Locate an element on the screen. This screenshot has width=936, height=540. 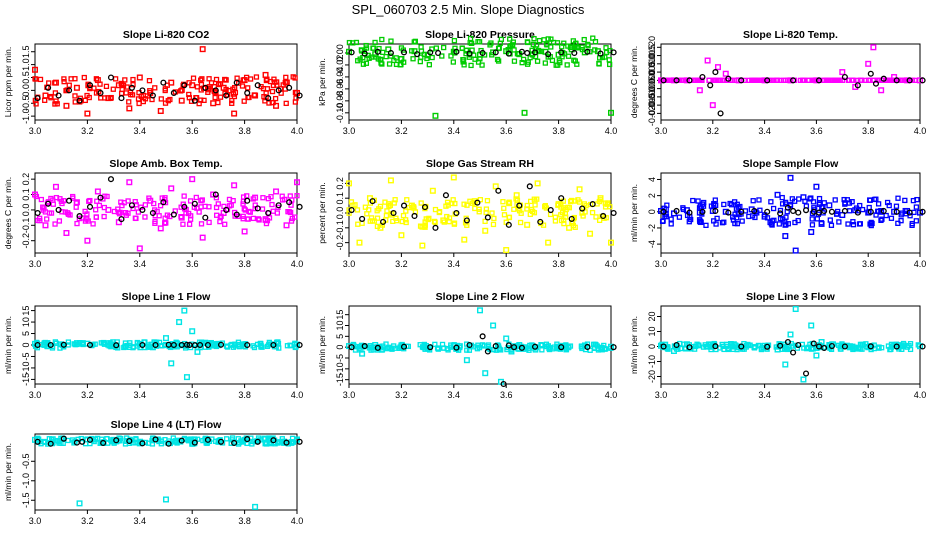
y-tick-label: -0.06 is located at coordinates (340, 89).